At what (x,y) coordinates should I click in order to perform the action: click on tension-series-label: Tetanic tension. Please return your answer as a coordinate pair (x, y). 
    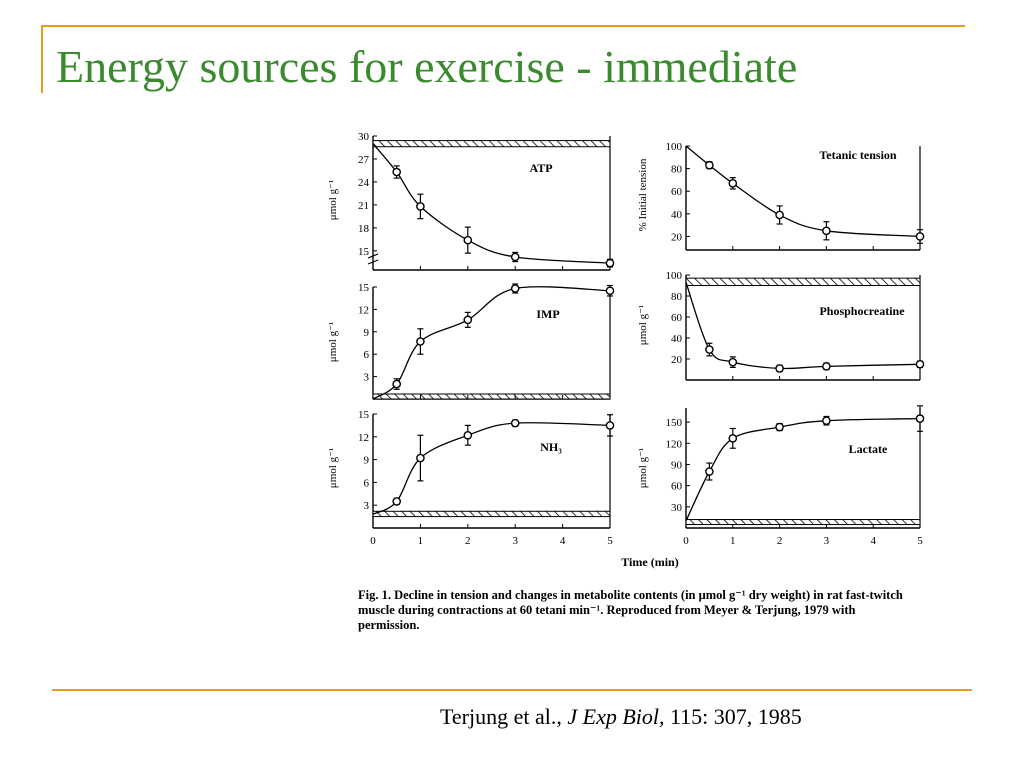
    Looking at the image, I should click on (858, 155).